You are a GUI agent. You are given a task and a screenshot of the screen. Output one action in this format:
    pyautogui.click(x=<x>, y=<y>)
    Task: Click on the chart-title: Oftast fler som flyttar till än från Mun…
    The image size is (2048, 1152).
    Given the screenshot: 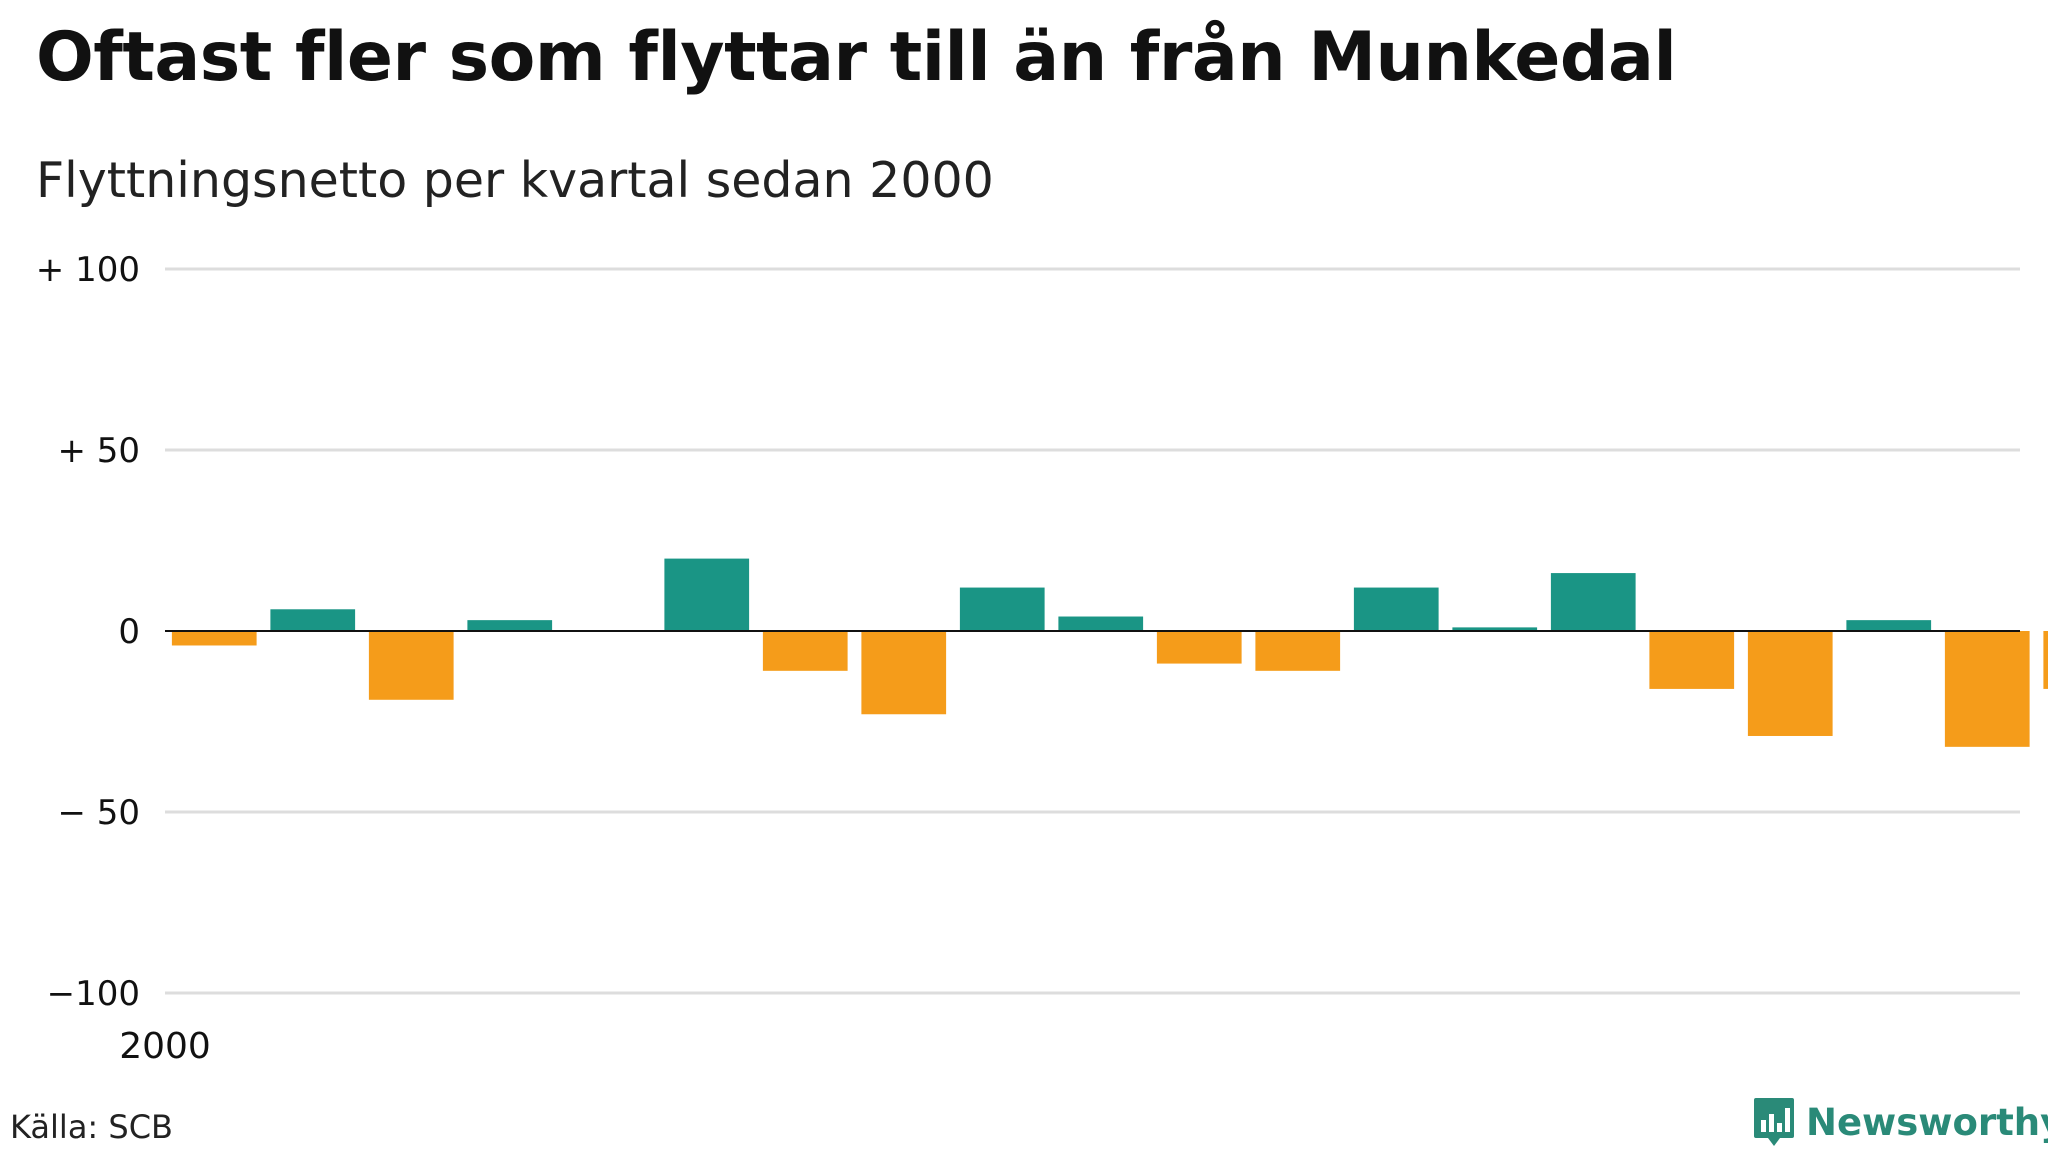 What is the action you would take?
    pyautogui.click(x=856, y=57)
    